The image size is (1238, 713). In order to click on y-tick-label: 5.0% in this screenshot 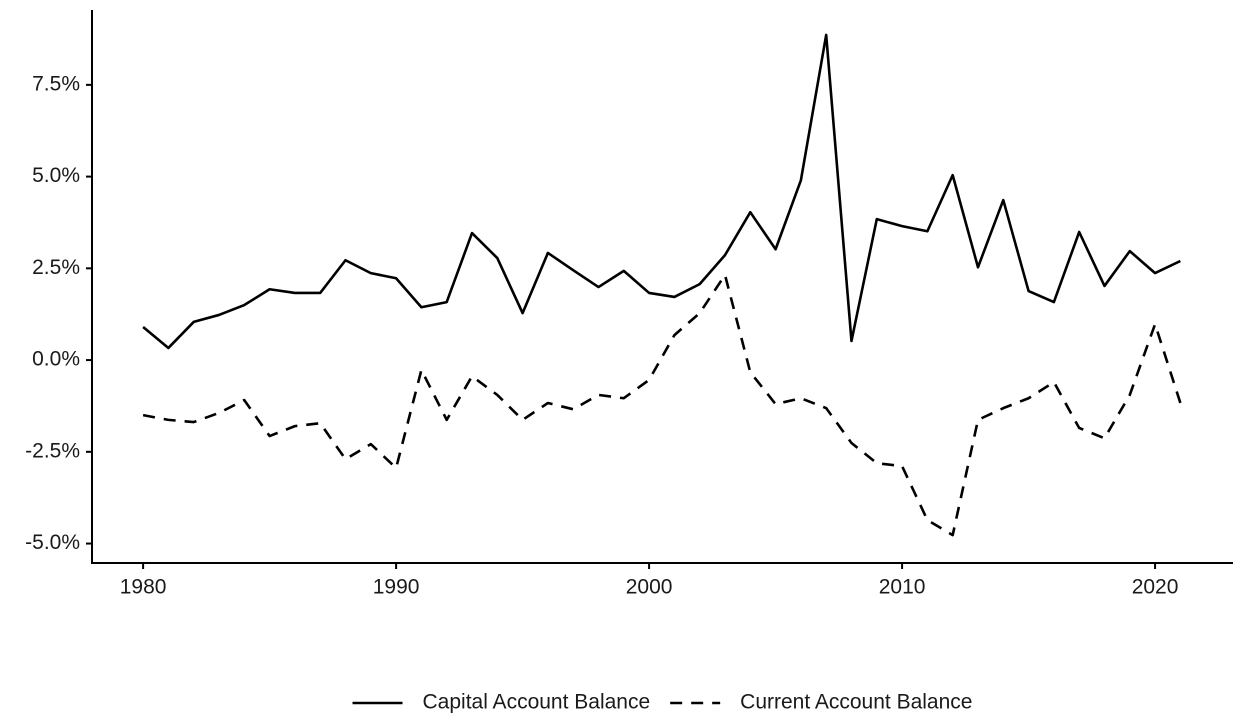, I will do `click(56, 175)`.